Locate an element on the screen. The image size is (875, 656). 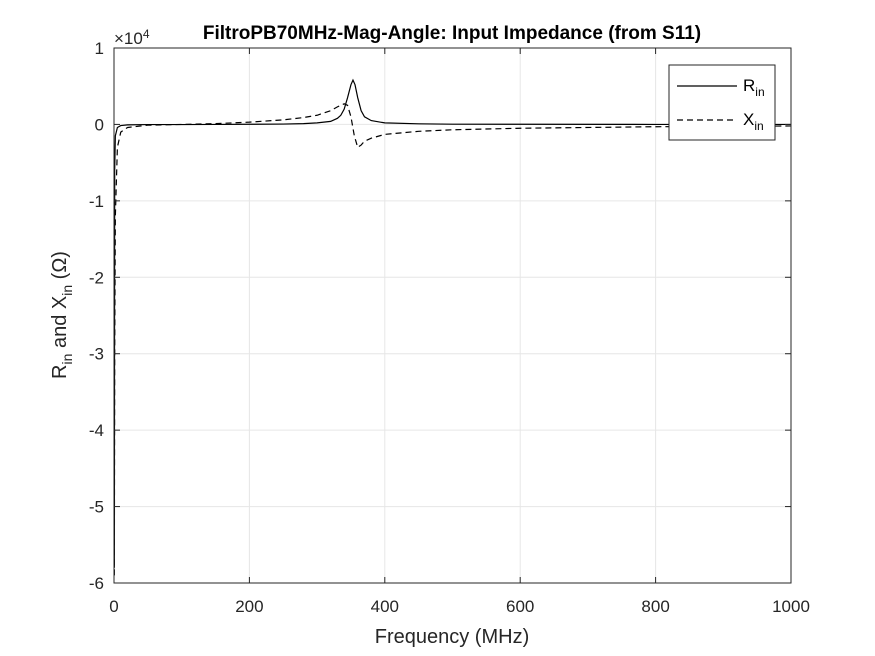
y-tick-label: -5 is located at coordinates (96, 507).